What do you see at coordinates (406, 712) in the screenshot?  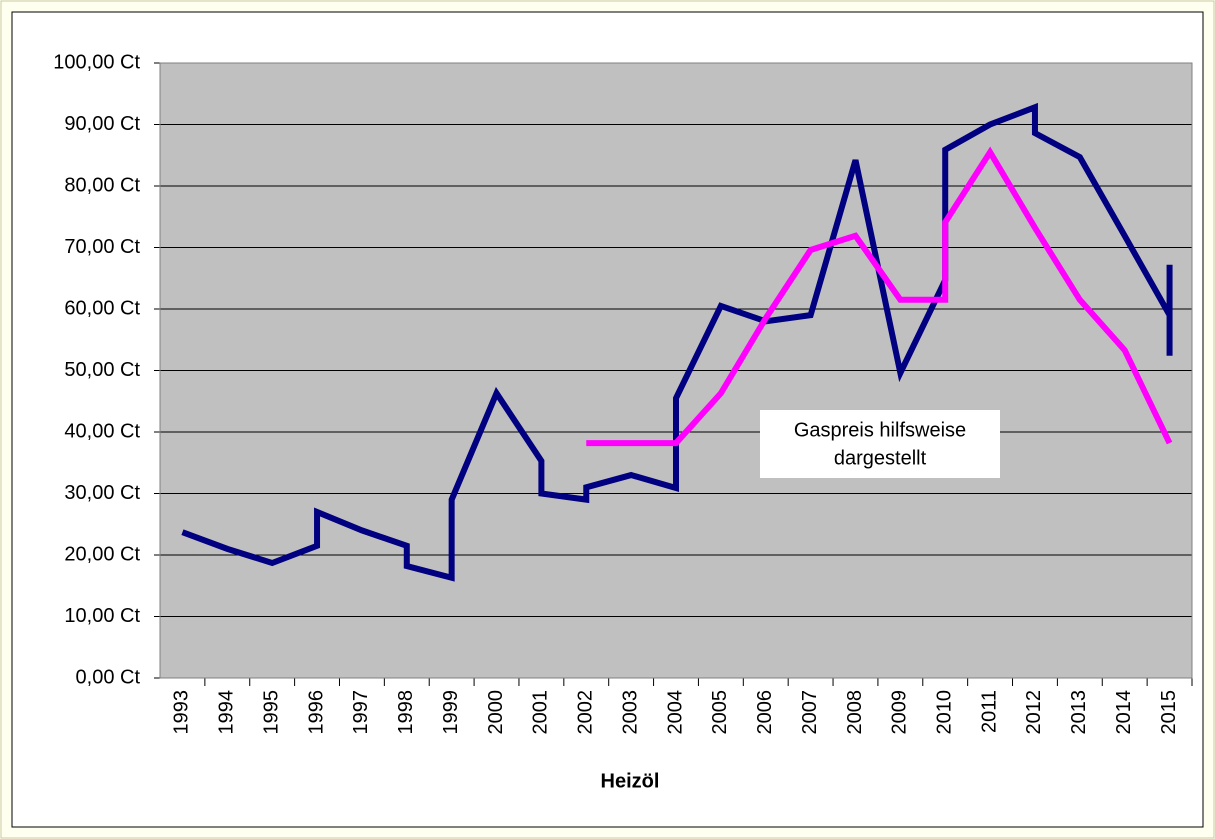 I see `x-tick-label: 1998` at bounding box center [406, 712].